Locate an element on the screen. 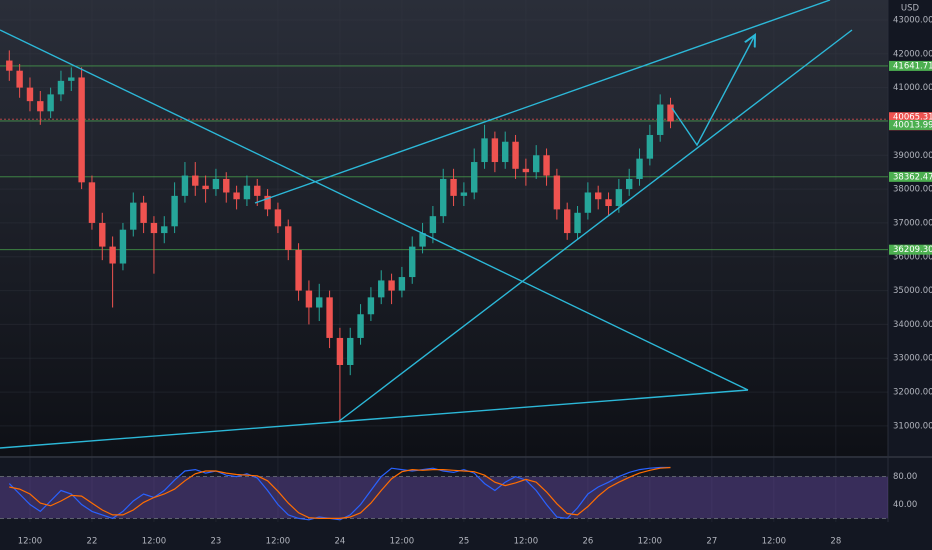  level-label: 38362.47 is located at coordinates (912, 177).